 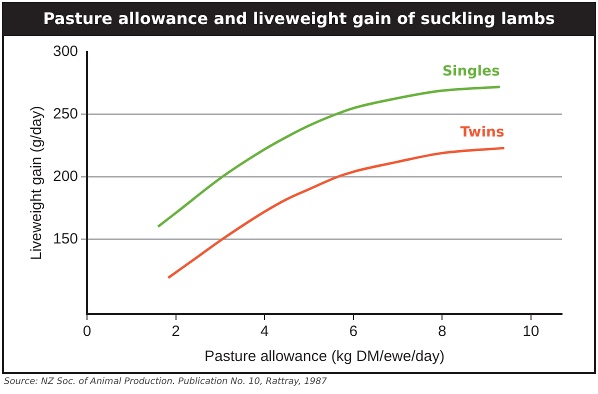 What do you see at coordinates (442, 331) in the screenshot?
I see `x-tick-label: 8` at bounding box center [442, 331].